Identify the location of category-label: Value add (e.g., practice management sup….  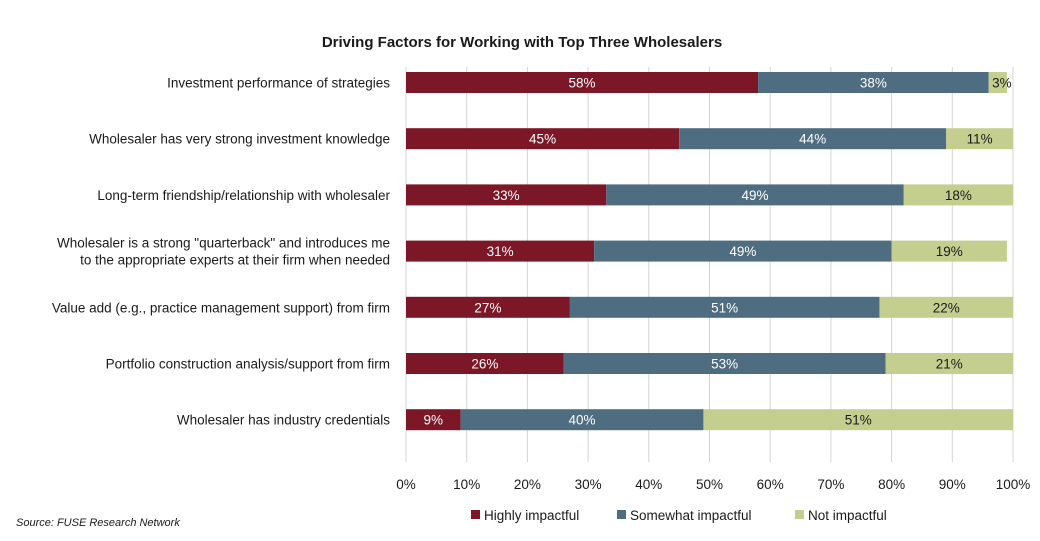
(221, 307).